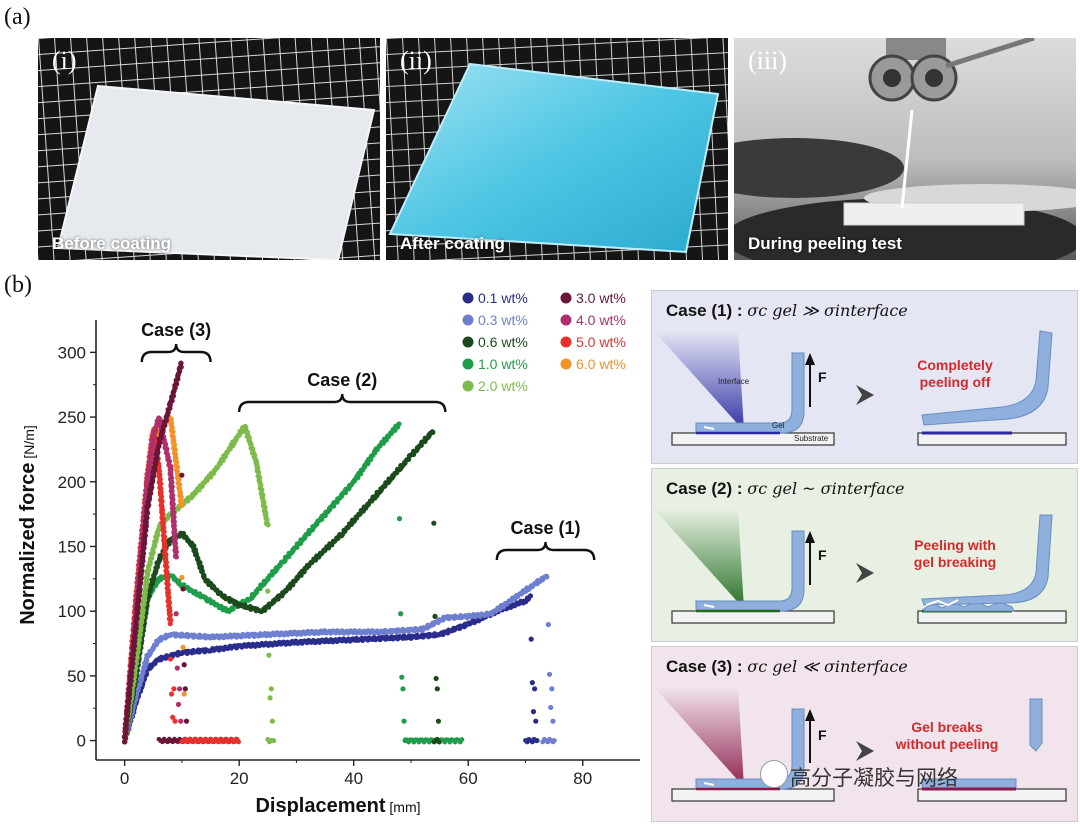  What do you see at coordinates (787, 311) in the screenshot?
I see `case-1-title: Case (1) : σc gel ≫ σinterface` at bounding box center [787, 311].